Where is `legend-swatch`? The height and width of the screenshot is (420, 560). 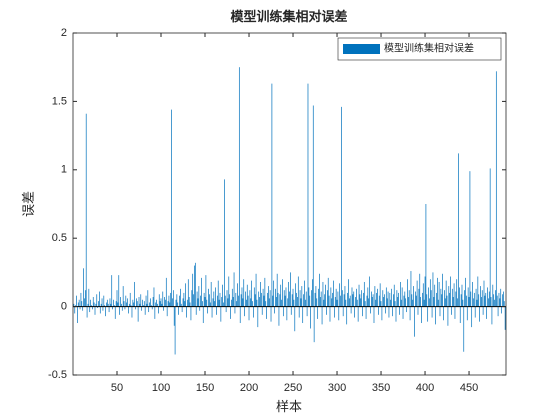 legend-swatch is located at coordinates (361, 49).